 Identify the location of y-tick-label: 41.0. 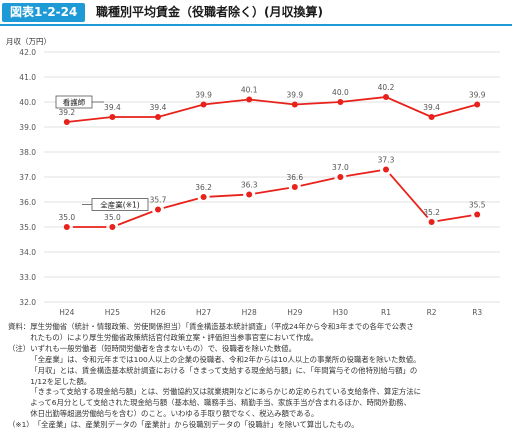
(27, 77).